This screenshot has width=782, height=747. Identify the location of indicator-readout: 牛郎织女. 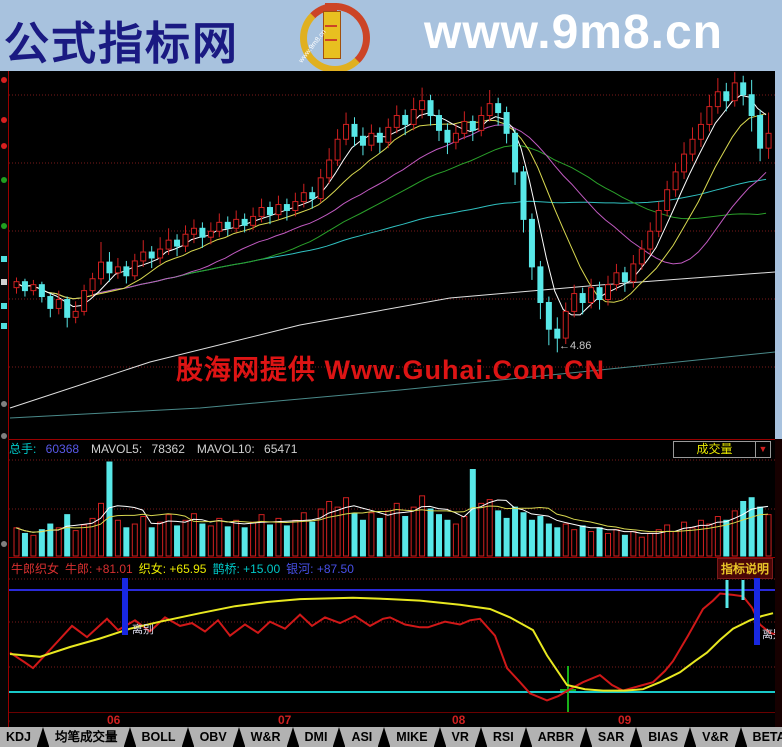
(35, 569).